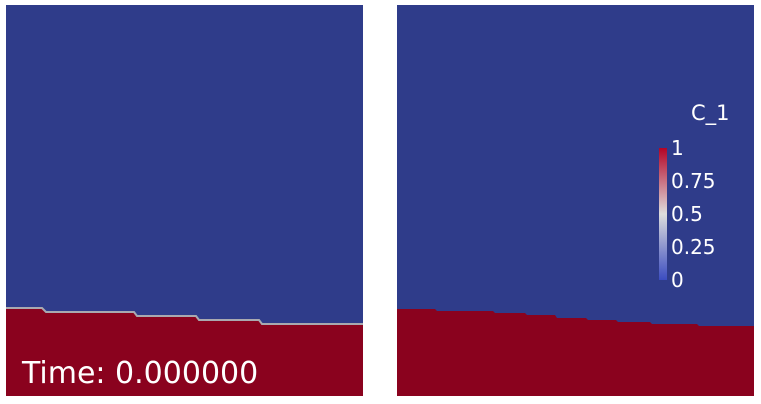  Describe the element at coordinates (693, 181) in the screenshot. I see `colorbar-tick-0.75: 0.75` at that location.